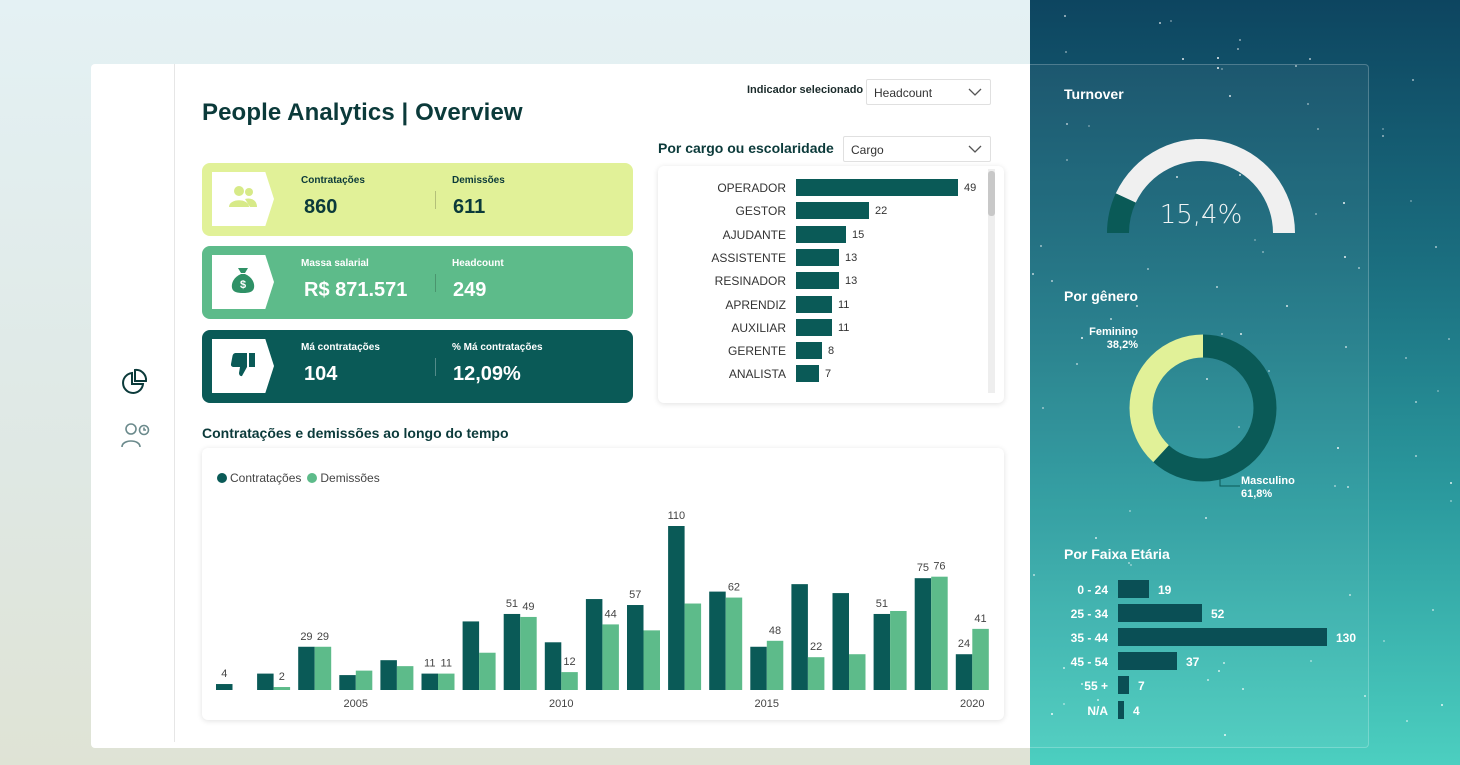 The height and width of the screenshot is (765, 1460). What do you see at coordinates (1257, 494) in the screenshot?
I see `gender-pct: 61,8%` at bounding box center [1257, 494].